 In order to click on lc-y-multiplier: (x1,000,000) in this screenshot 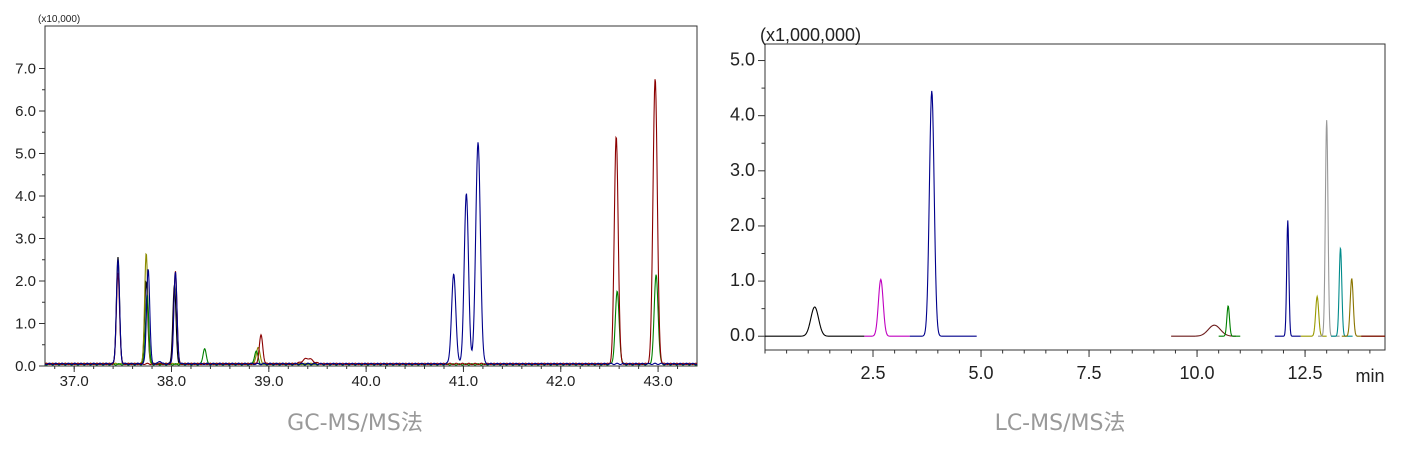, I will do `click(810, 35)`.